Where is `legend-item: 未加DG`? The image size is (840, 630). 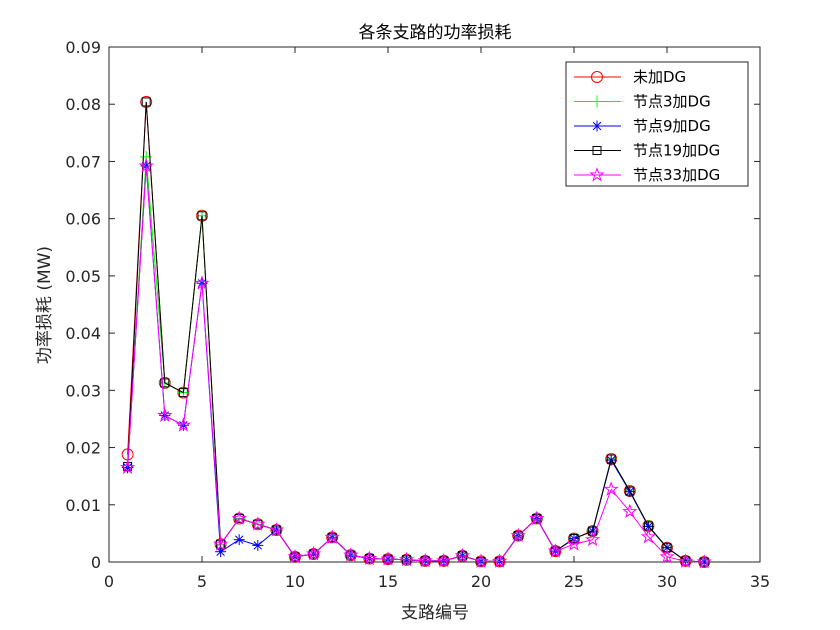
legend-item: 未加DG is located at coordinates (630, 77).